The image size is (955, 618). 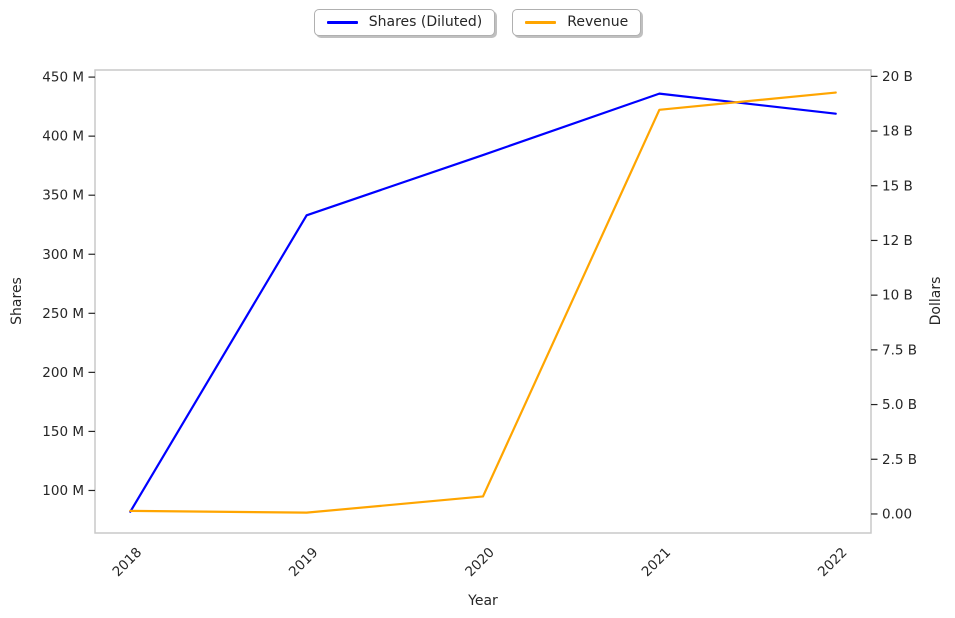 I want to click on shares-line-swatch, so click(x=342, y=22).